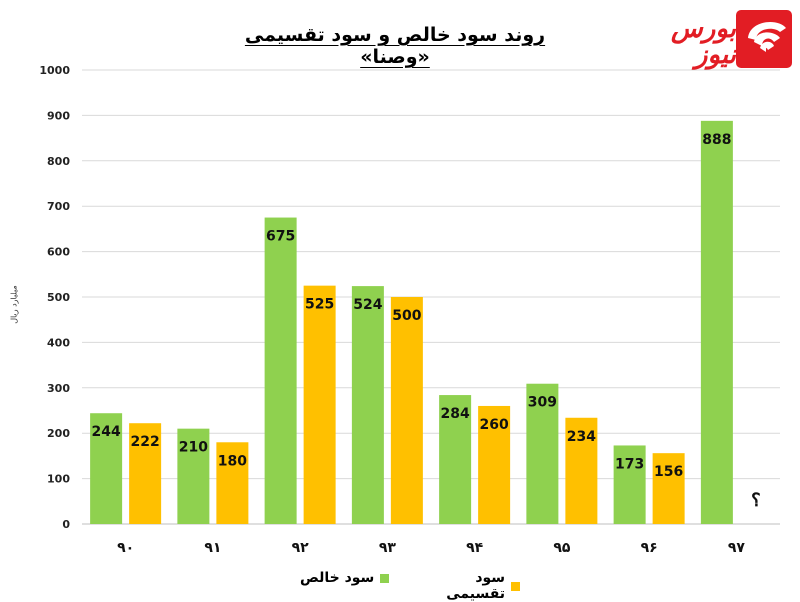  I want to click on bar-data-label: 284, so click(455, 414).